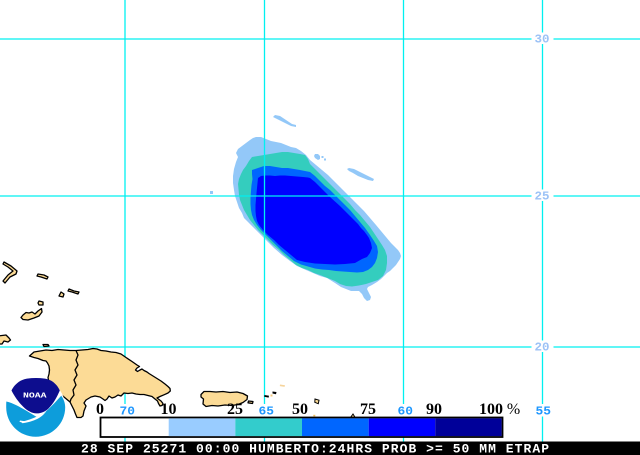  I want to click on svg-text: NOAA, so click(35, 396).